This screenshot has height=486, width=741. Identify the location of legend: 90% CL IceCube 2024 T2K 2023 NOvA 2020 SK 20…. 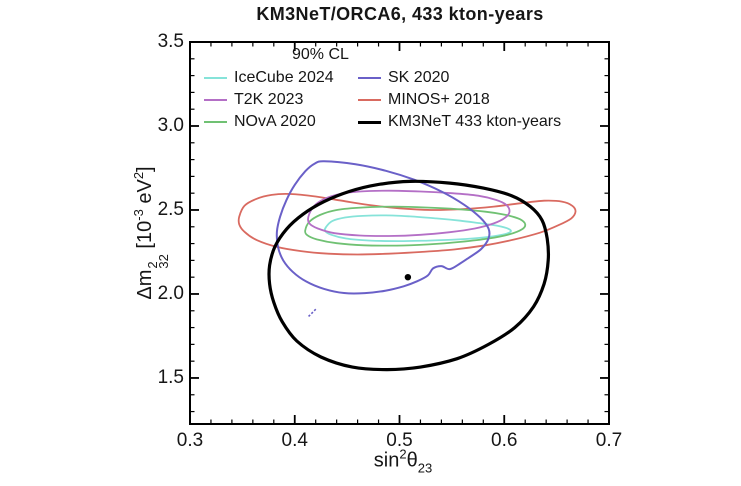
(382, 89).